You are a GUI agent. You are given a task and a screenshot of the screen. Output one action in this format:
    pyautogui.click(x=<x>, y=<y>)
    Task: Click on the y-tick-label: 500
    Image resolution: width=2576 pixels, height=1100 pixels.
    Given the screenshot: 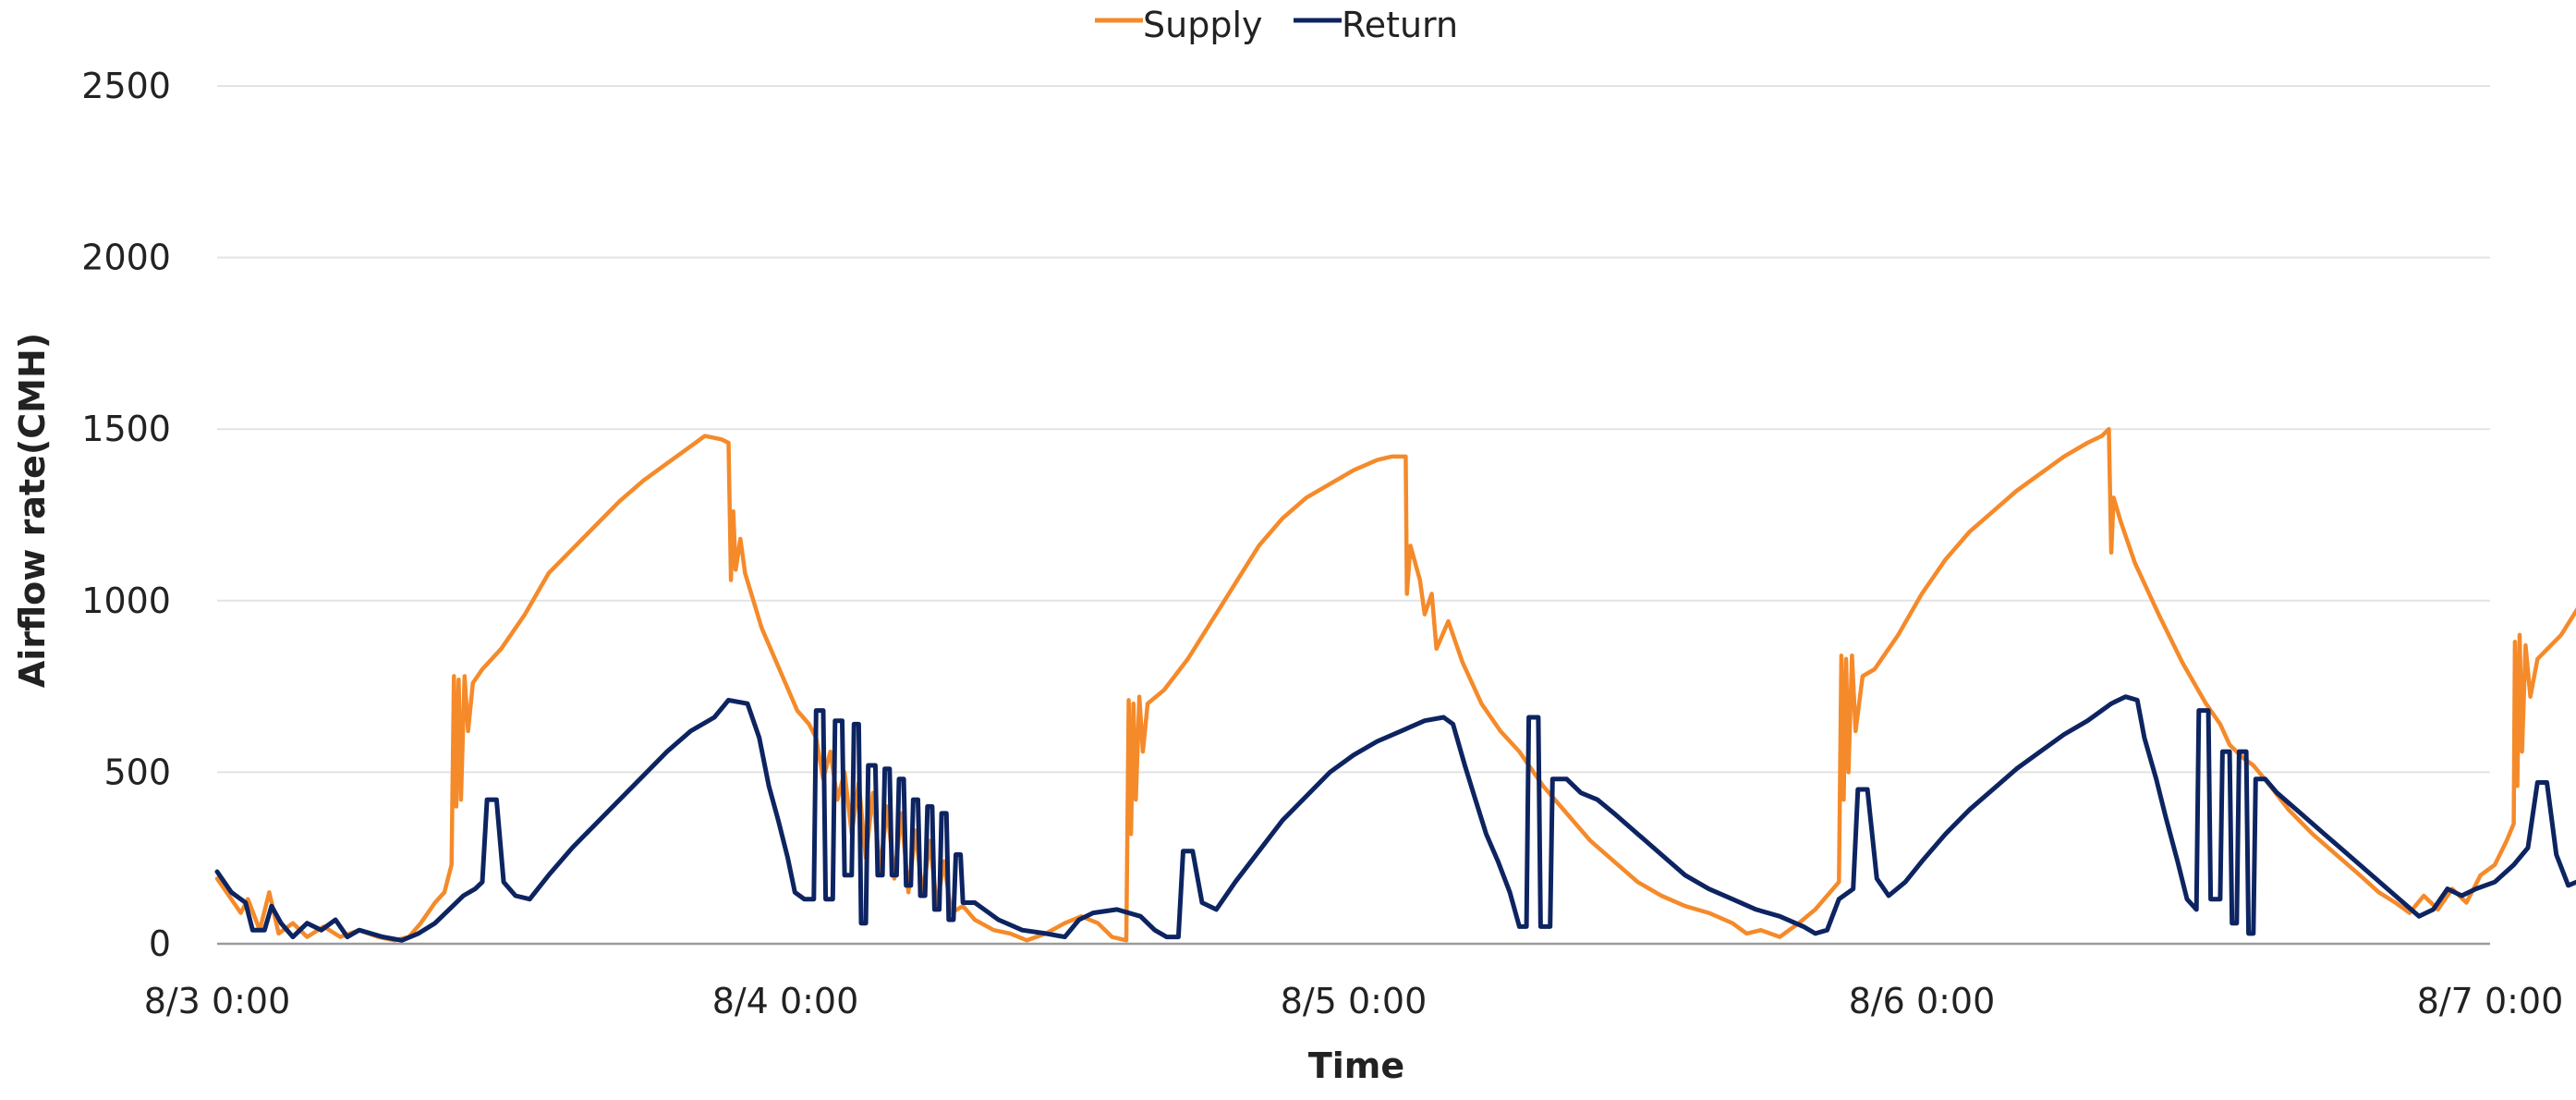 What is the action you would take?
    pyautogui.click(x=137, y=772)
    